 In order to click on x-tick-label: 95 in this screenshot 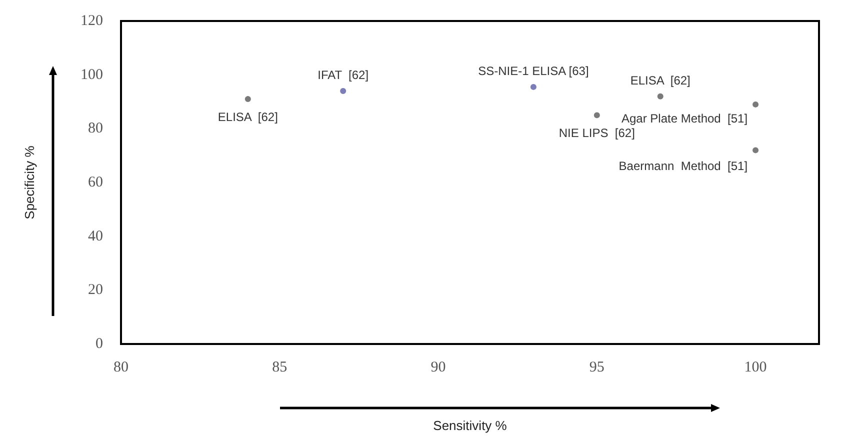, I will do `click(596, 368)`.